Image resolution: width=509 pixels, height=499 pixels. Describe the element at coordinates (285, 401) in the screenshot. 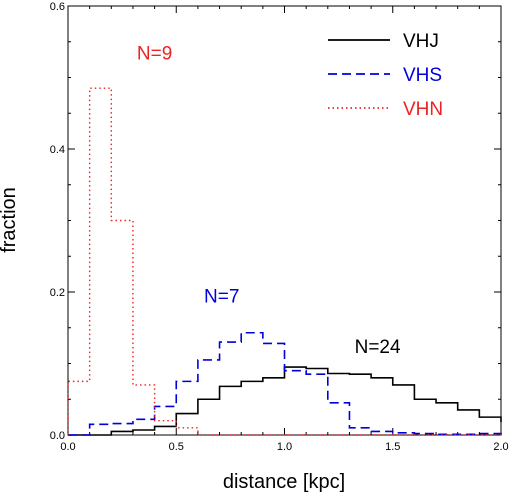

I see `series-vhj-histogram` at that location.